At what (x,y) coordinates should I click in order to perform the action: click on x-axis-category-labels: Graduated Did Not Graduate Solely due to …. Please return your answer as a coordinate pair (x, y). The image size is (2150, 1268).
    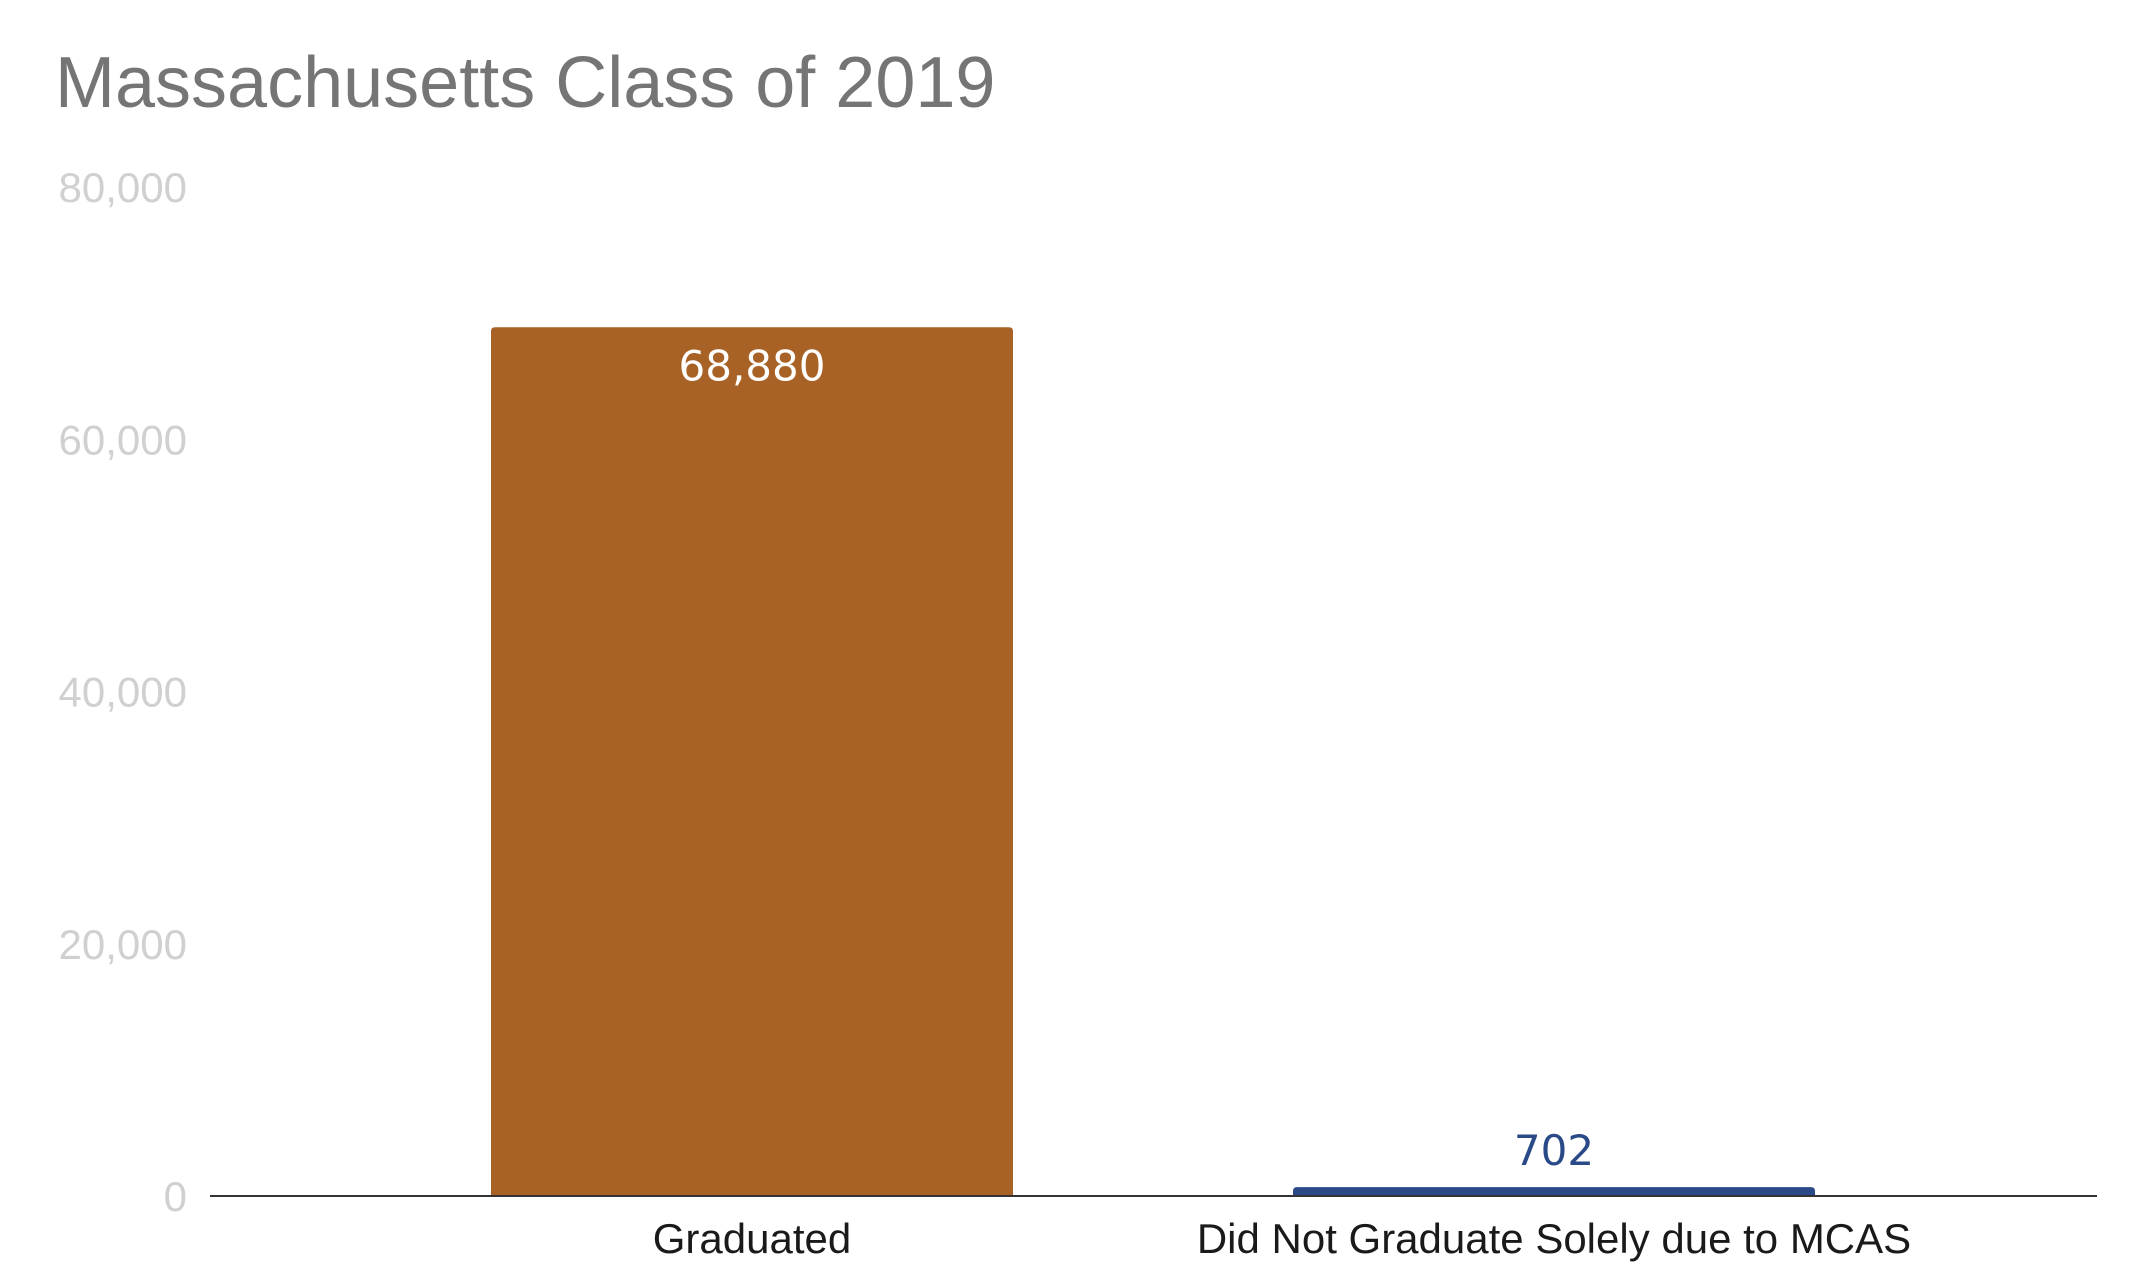
    Looking at the image, I should click on (1282, 1238).